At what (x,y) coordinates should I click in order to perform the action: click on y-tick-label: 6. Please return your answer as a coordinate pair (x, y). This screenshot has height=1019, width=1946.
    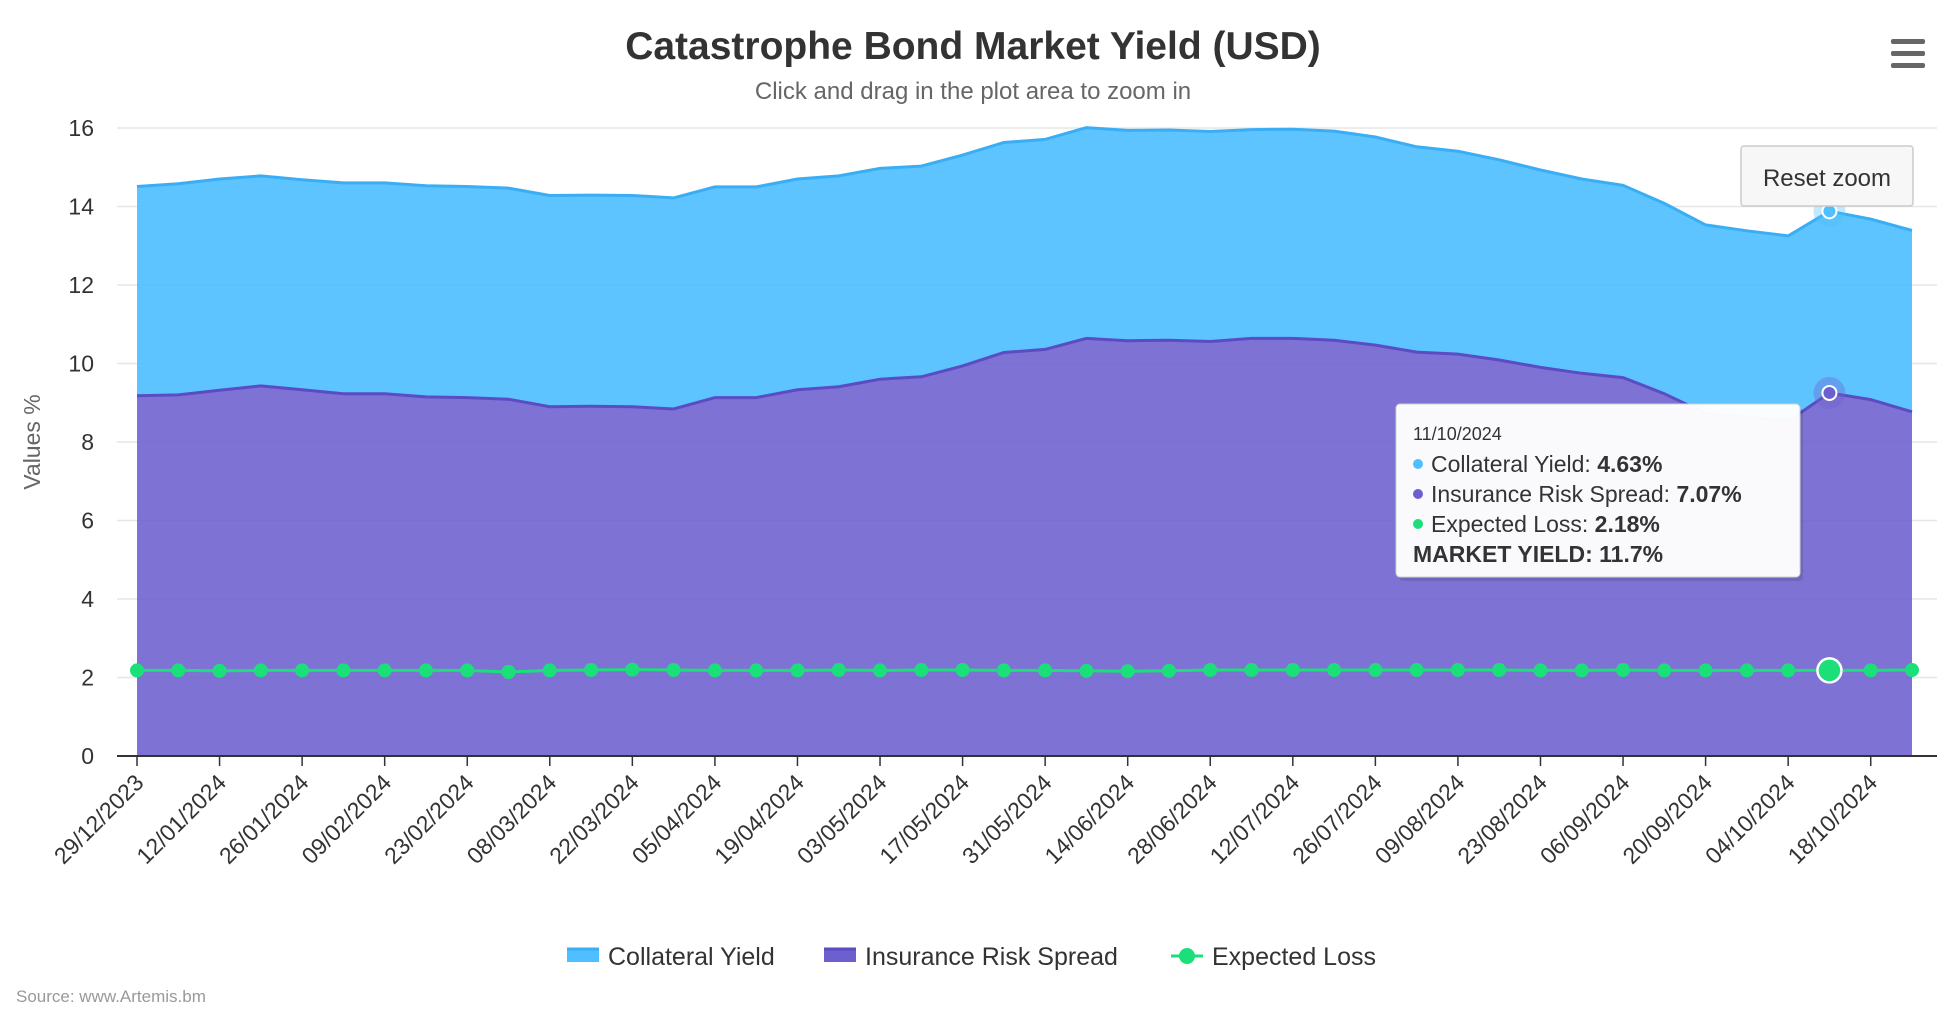
    Looking at the image, I should click on (87, 521).